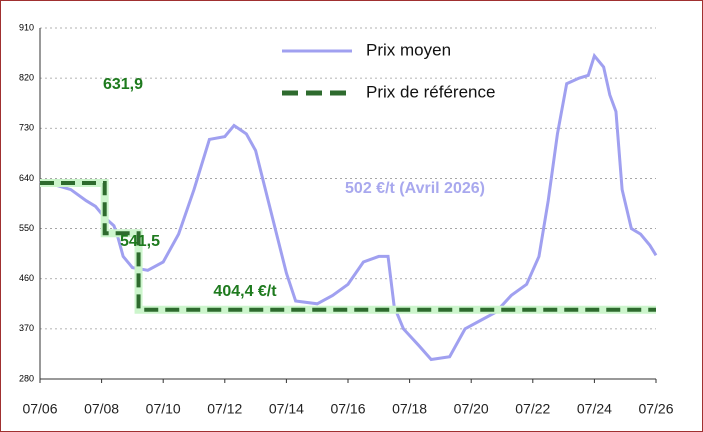 The width and height of the screenshot is (703, 432). What do you see at coordinates (26, 27) in the screenshot?
I see `y-tick-label: 910` at bounding box center [26, 27].